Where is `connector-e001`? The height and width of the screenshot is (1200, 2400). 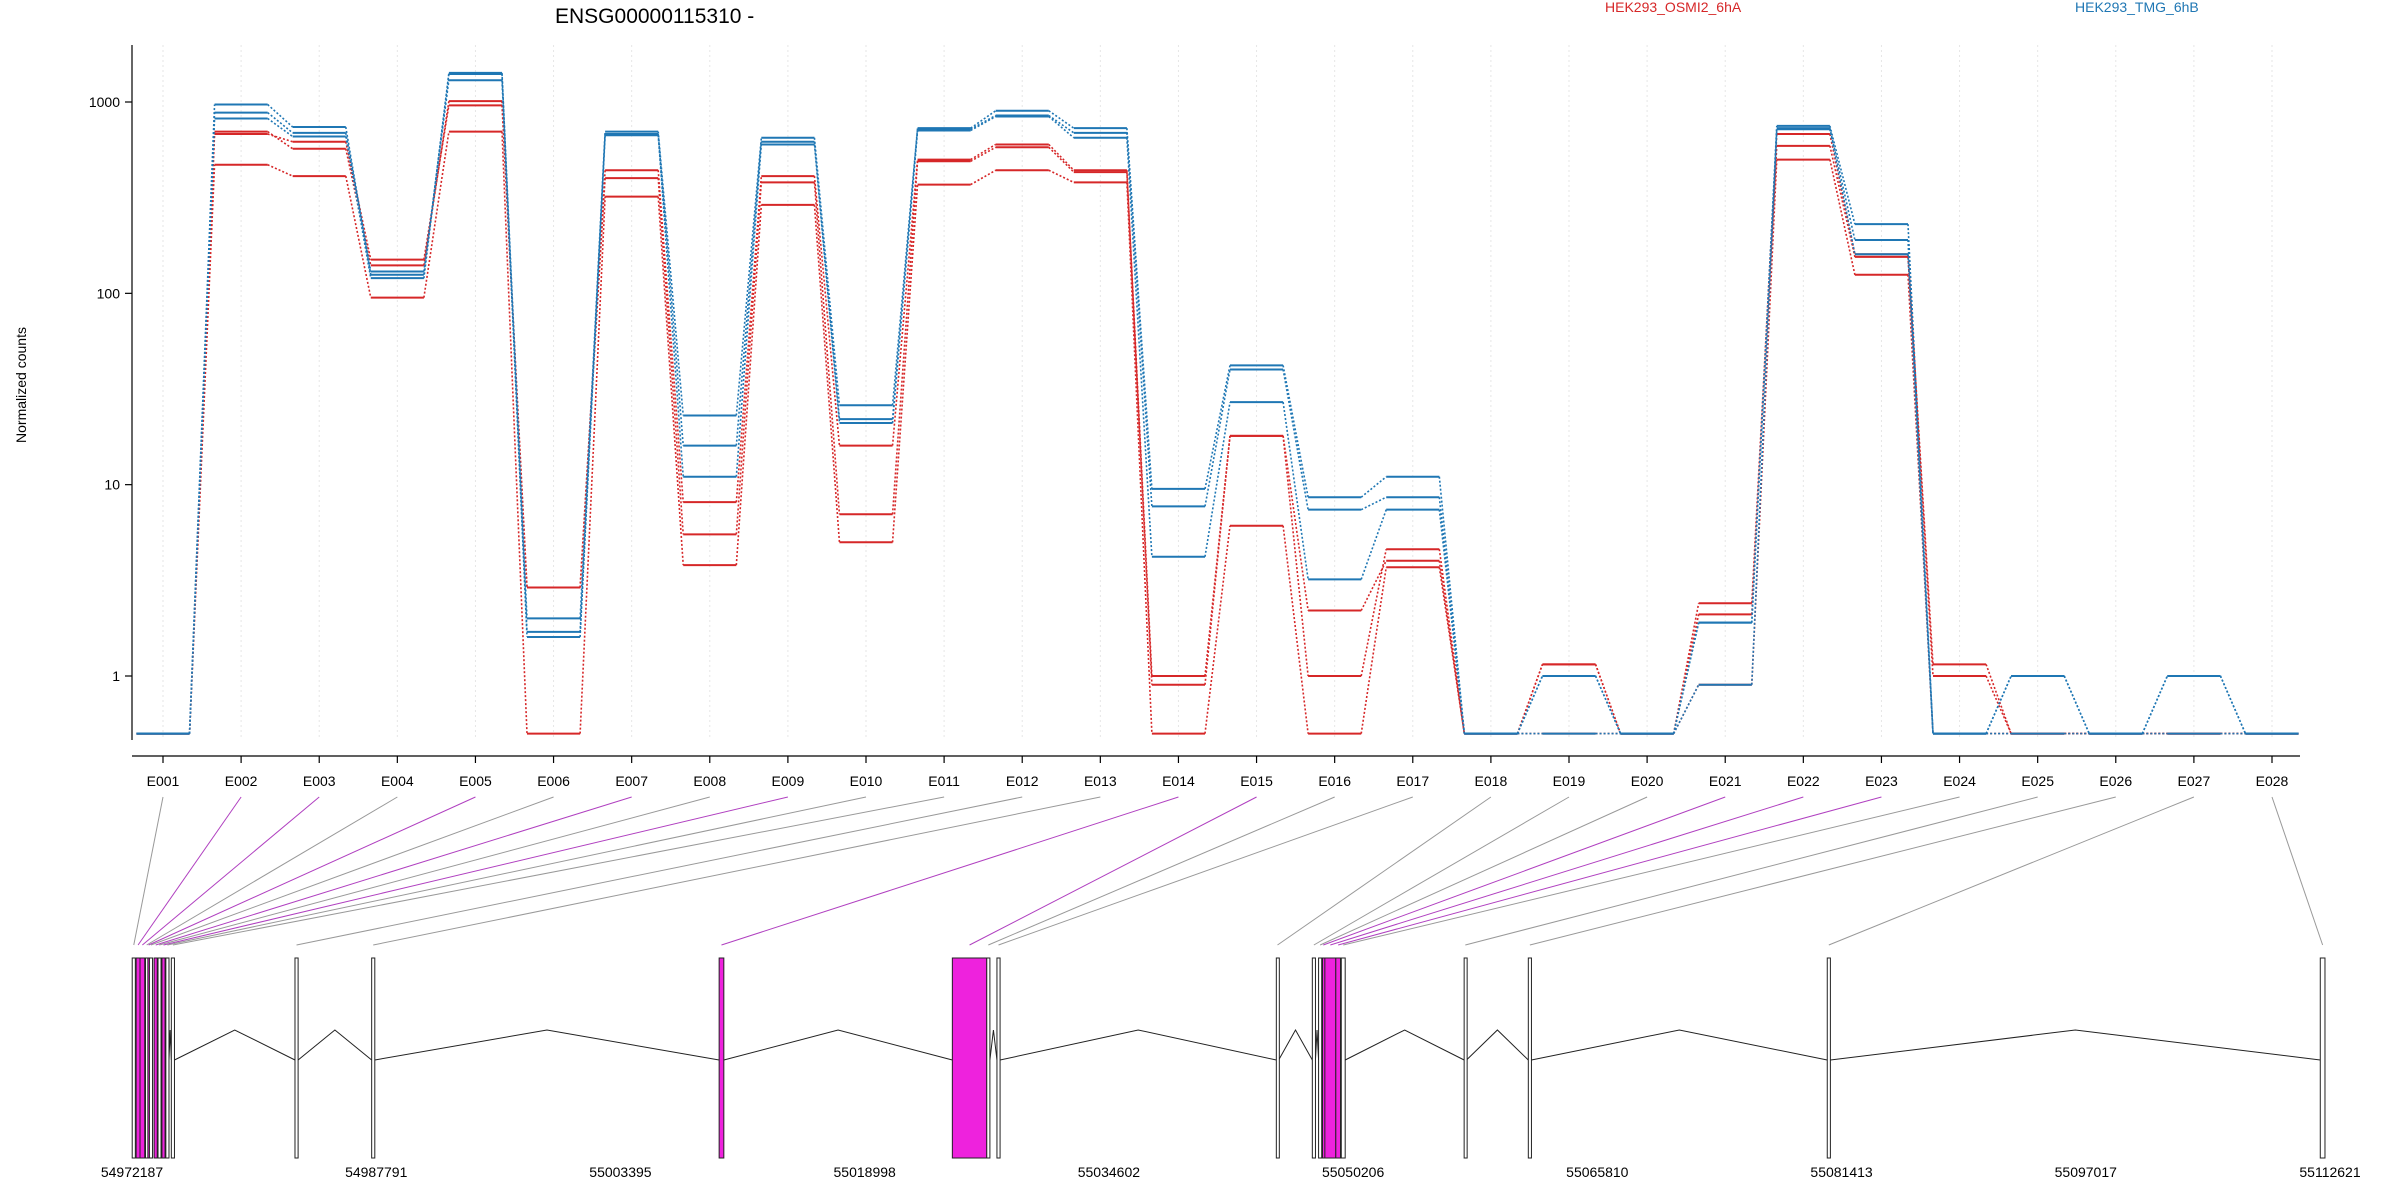
connector-e001 is located at coordinates (148, 871).